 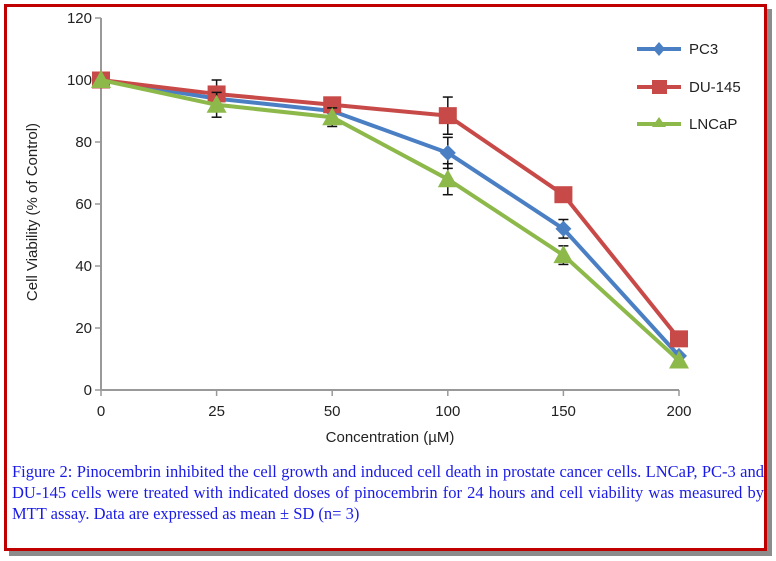 What do you see at coordinates (216, 411) in the screenshot?
I see `x-tick-label: 25` at bounding box center [216, 411].